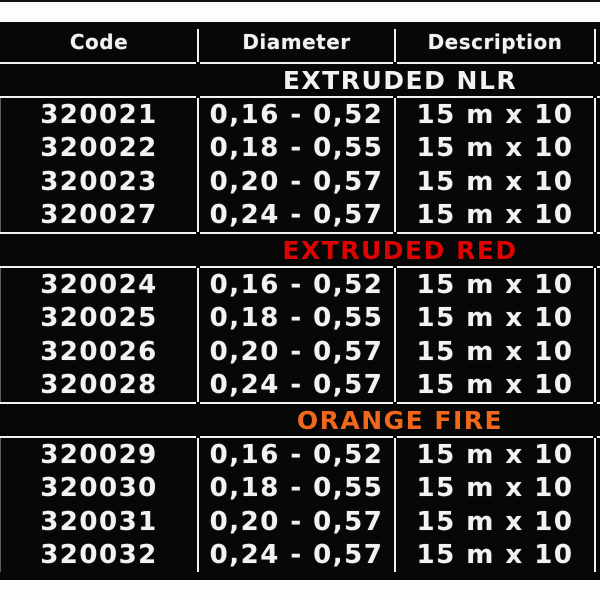 The width and height of the screenshot is (600, 600). I want to click on table-row: 320028 0,24 - 0,57 15 m x 10, so click(300, 385).